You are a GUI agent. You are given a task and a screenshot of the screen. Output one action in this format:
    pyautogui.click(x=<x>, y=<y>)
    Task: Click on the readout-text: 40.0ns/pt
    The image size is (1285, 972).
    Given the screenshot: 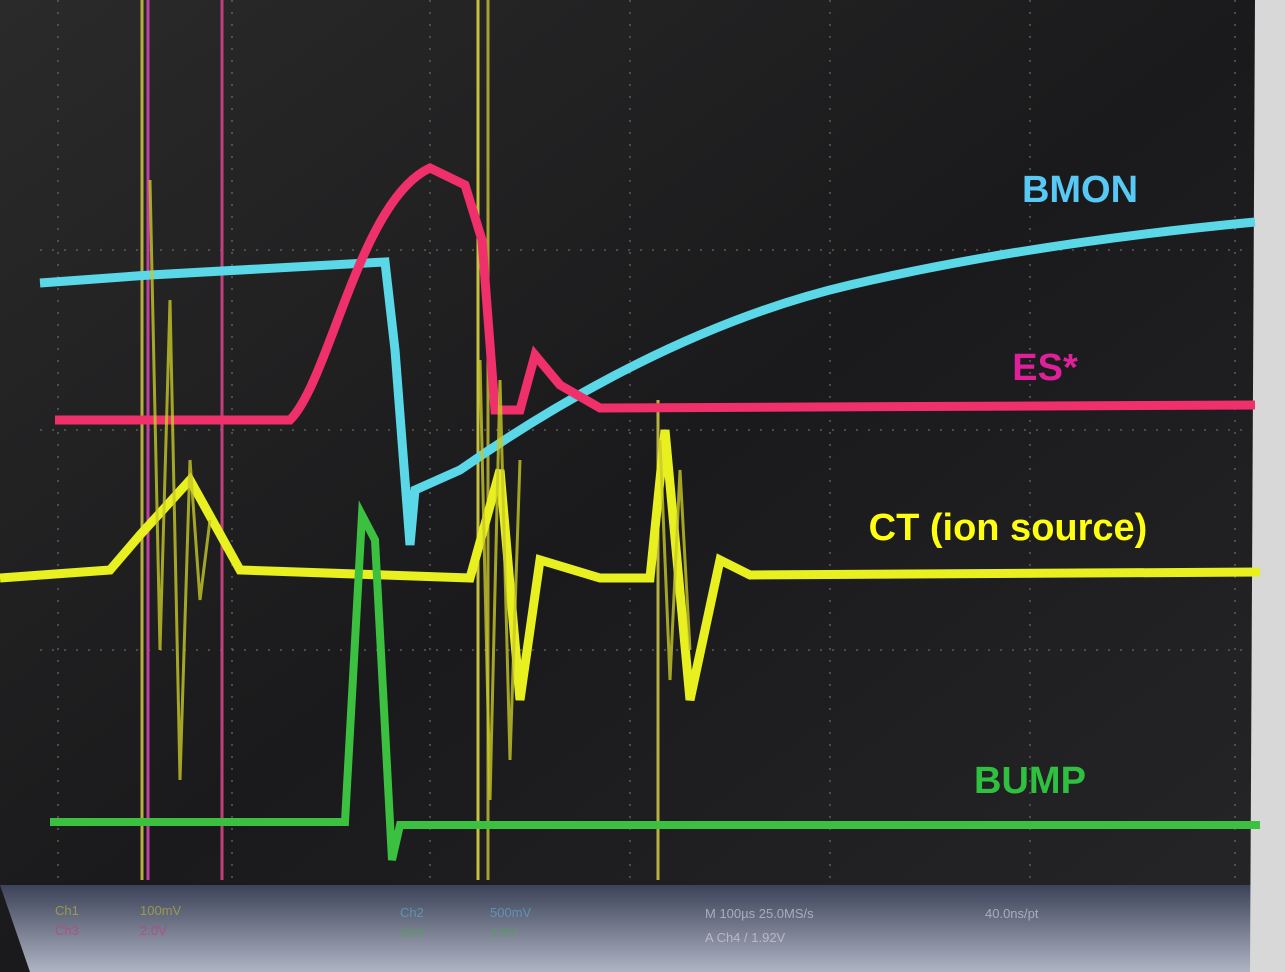 What is the action you would take?
    pyautogui.click(x=1012, y=913)
    